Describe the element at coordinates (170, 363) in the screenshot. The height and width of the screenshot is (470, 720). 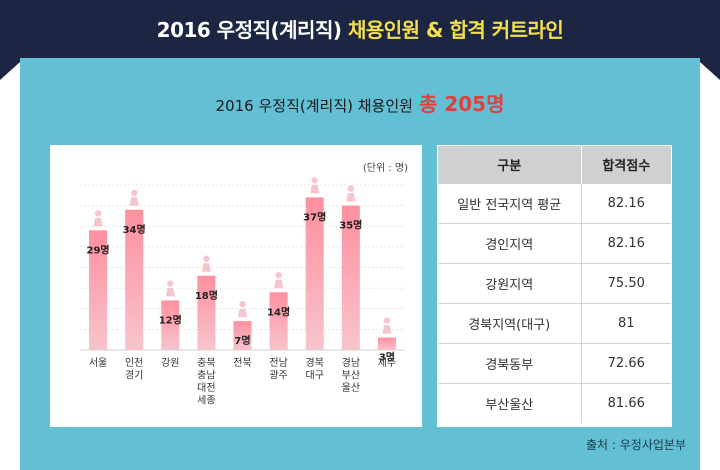
I see `category-label: 강원` at that location.